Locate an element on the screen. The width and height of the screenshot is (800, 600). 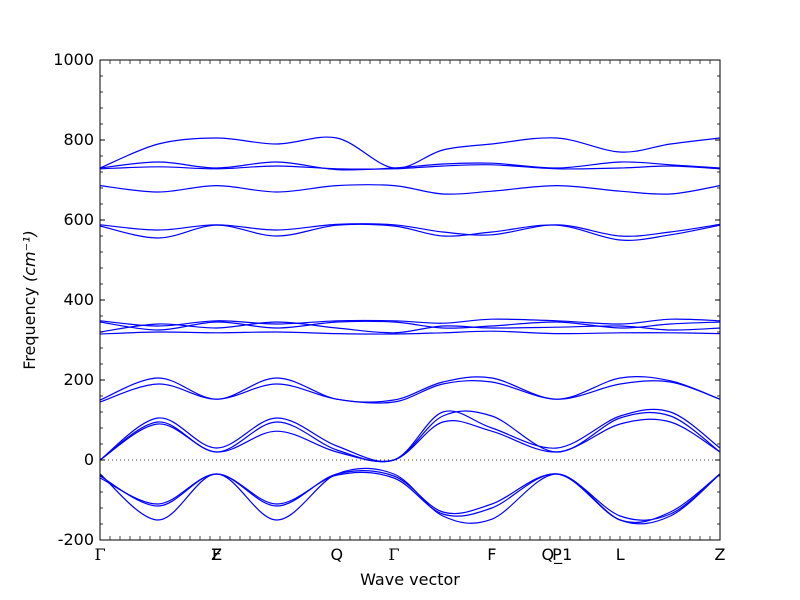
y-tick-label: 200 is located at coordinates (78, 379).